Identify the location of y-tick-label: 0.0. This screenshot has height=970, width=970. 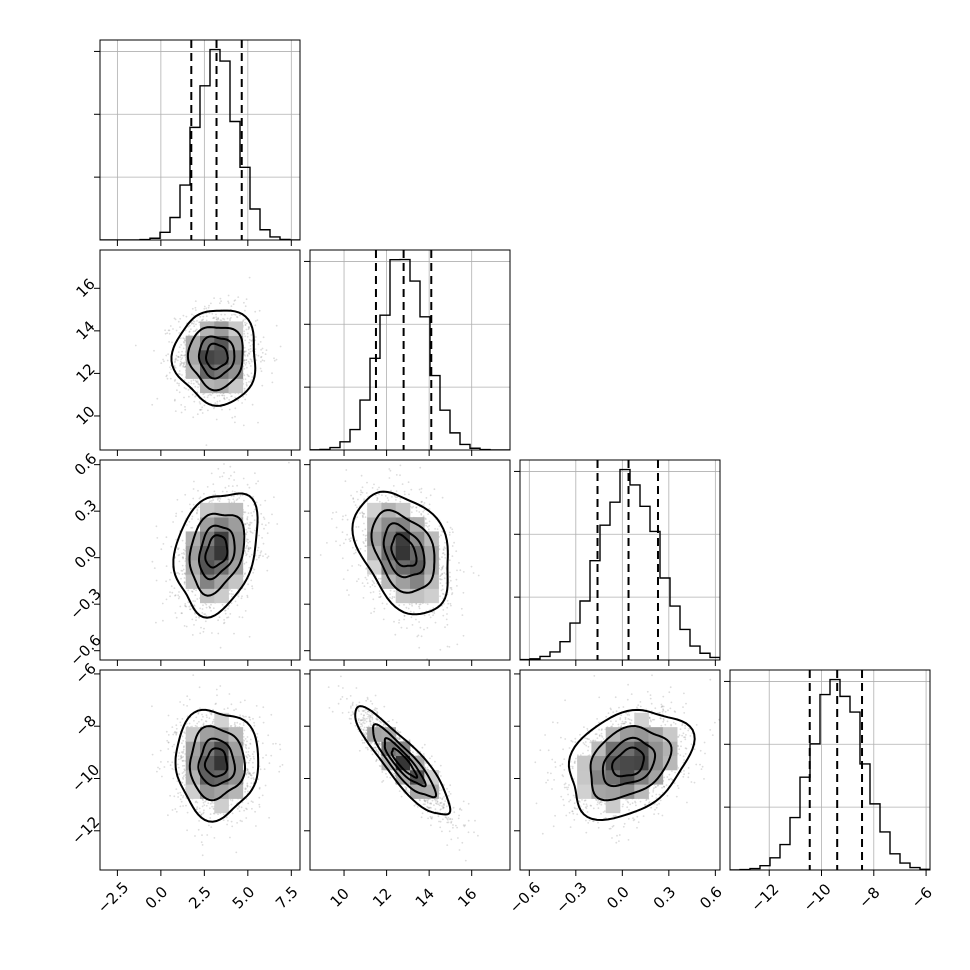
(86, 558).